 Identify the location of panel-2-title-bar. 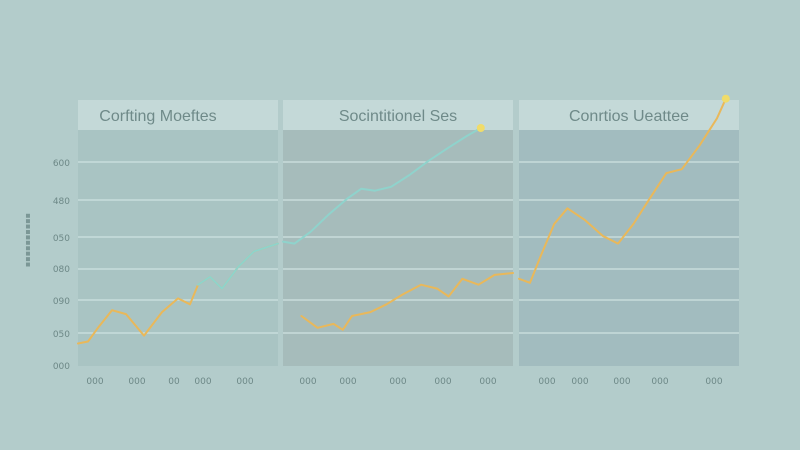
(398, 115).